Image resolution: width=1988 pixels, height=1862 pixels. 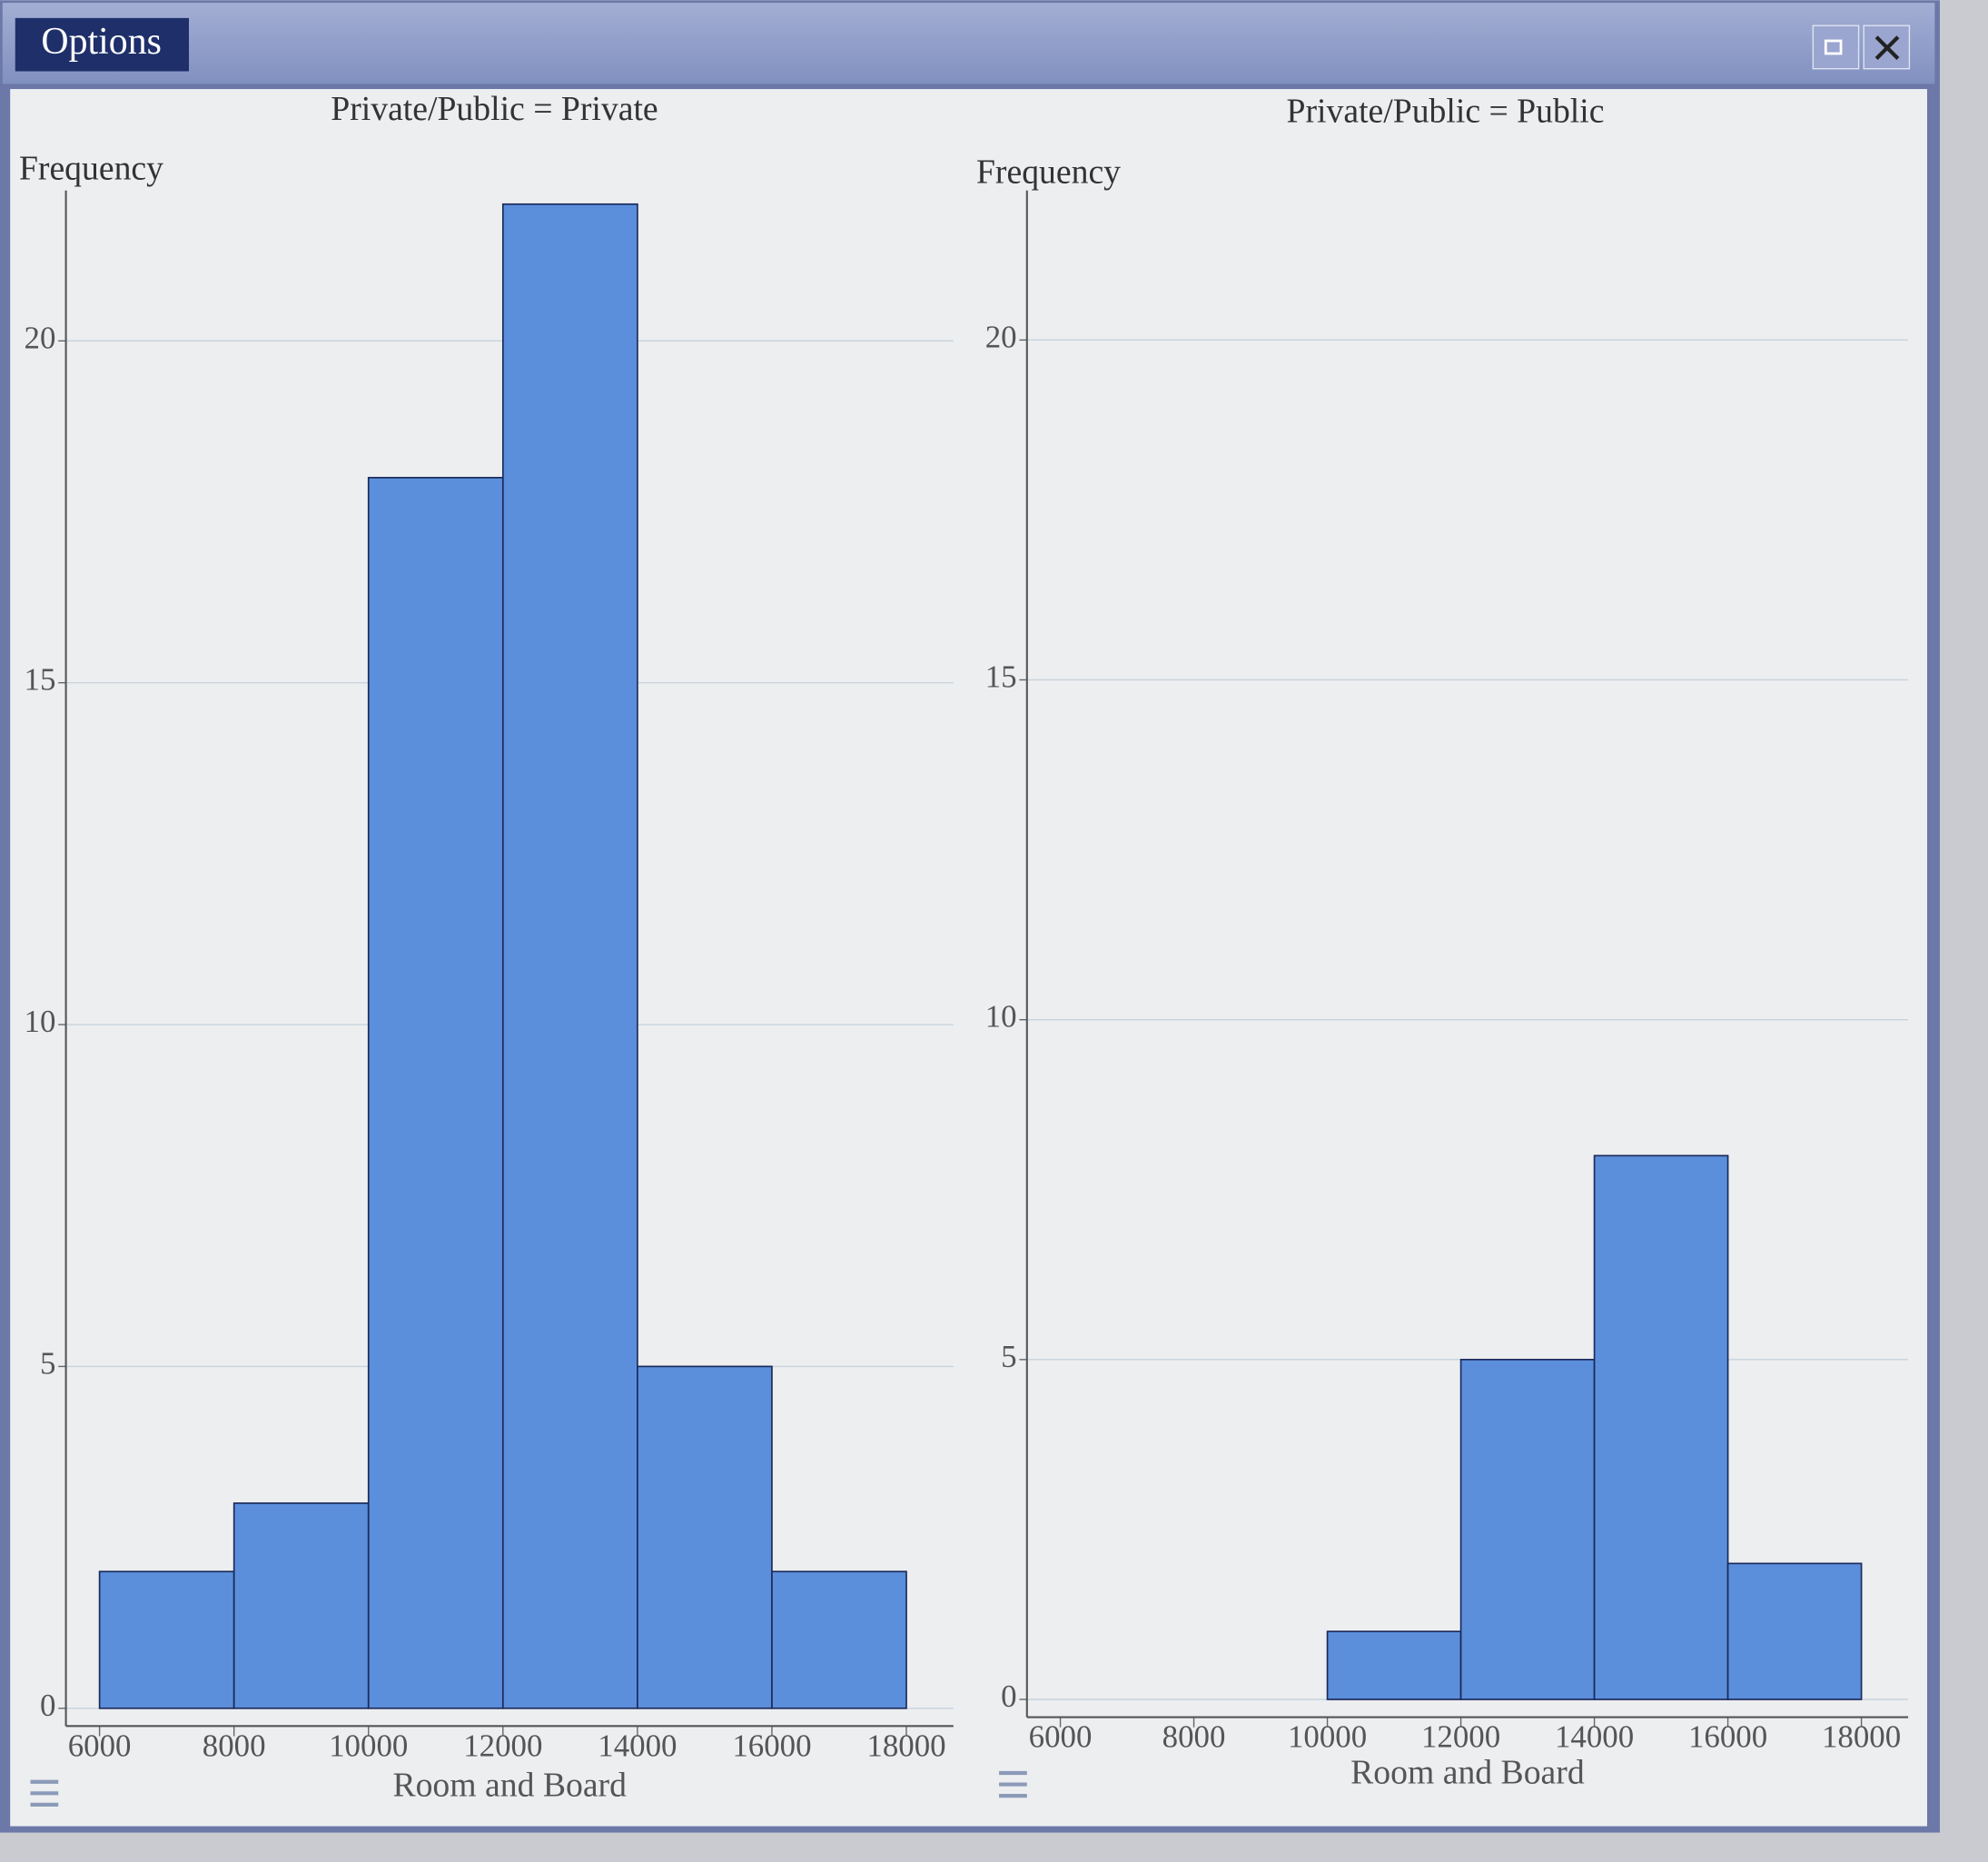 I want to click on restore-icon, so click(x=1833, y=47).